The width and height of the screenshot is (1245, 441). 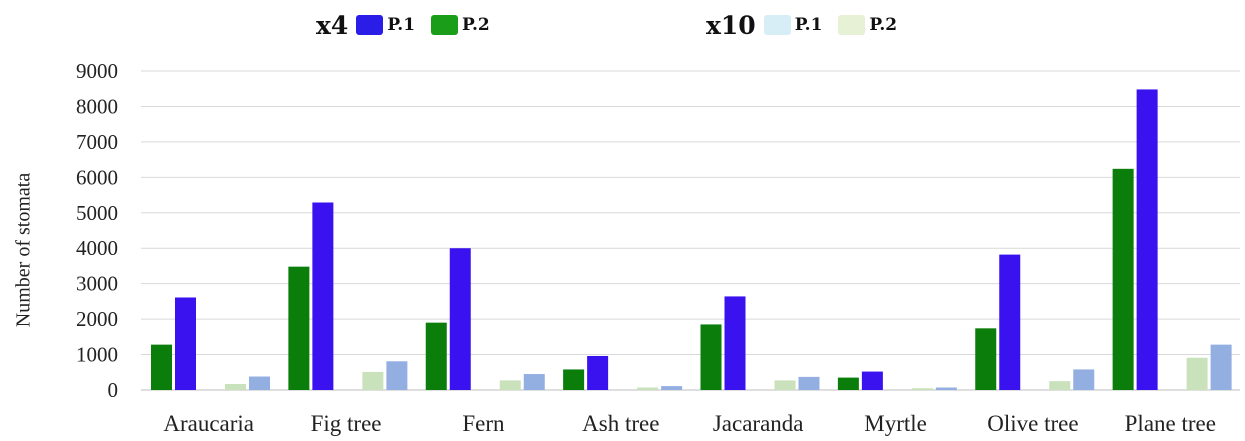 What do you see at coordinates (208, 423) in the screenshot?
I see `x-tick-label: Araucaria` at bounding box center [208, 423].